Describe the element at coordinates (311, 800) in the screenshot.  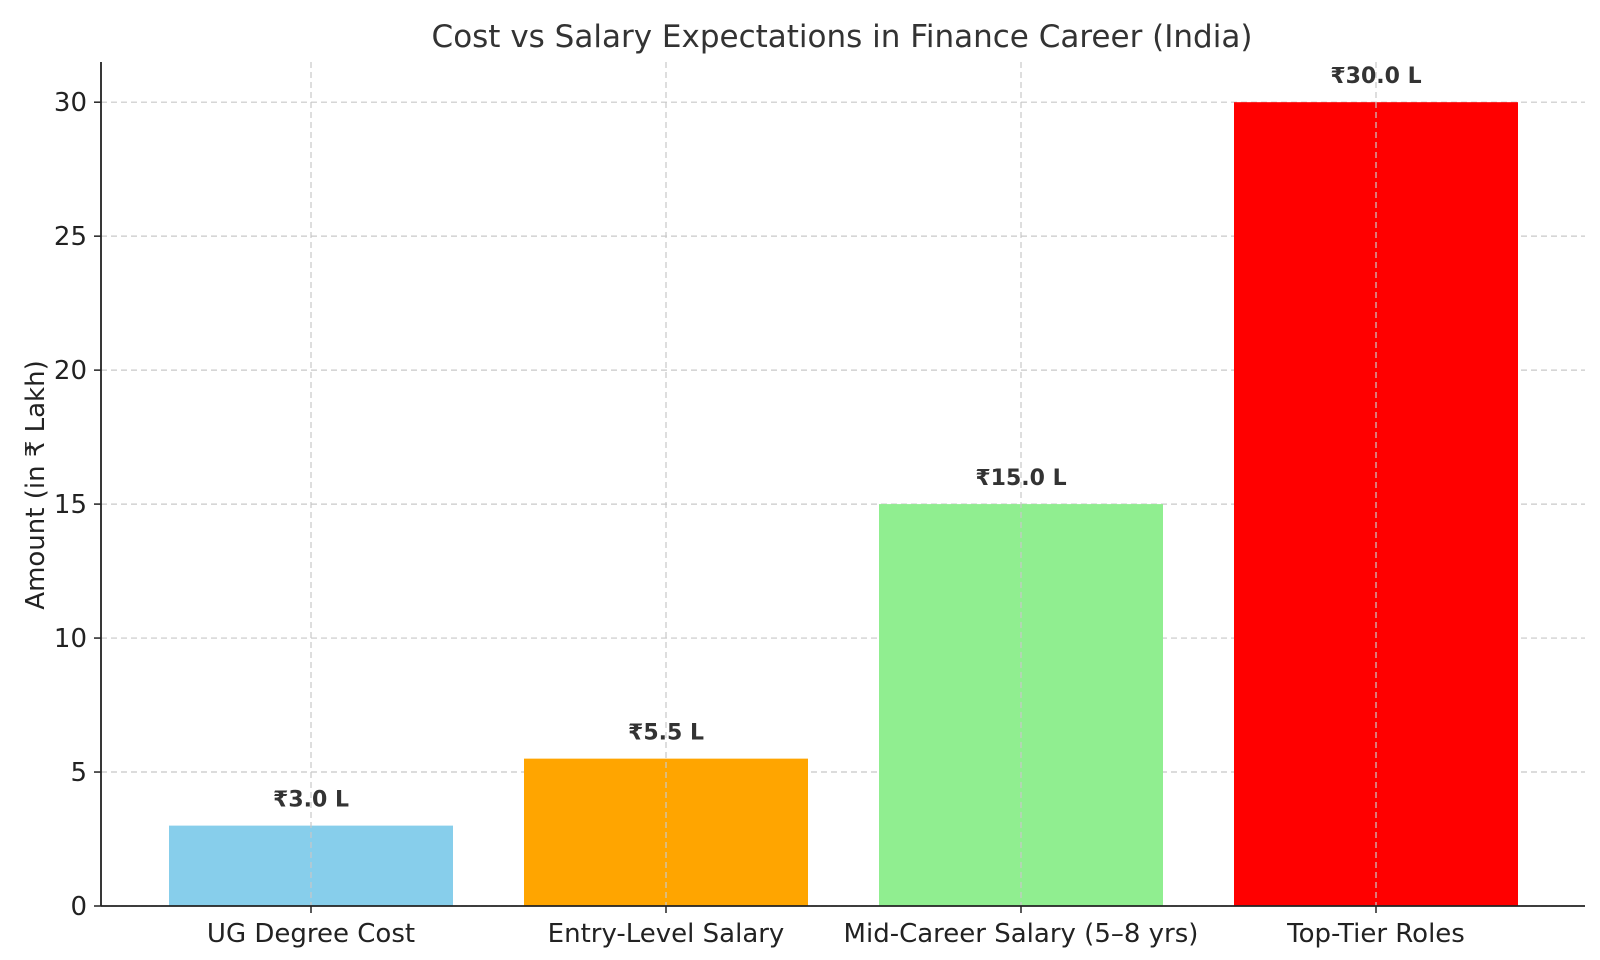
I see `data-label: ₹3.0 L` at that location.